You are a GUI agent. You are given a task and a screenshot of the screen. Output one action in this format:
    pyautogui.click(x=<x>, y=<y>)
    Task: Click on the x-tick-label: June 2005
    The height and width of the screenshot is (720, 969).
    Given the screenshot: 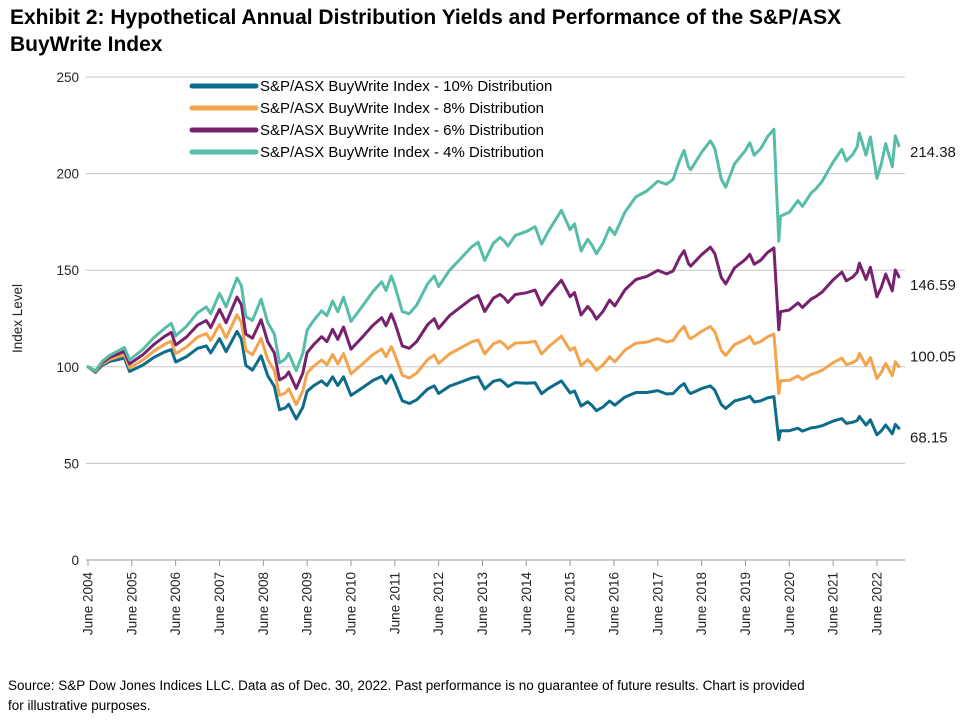 What is the action you would take?
    pyautogui.click(x=131, y=603)
    